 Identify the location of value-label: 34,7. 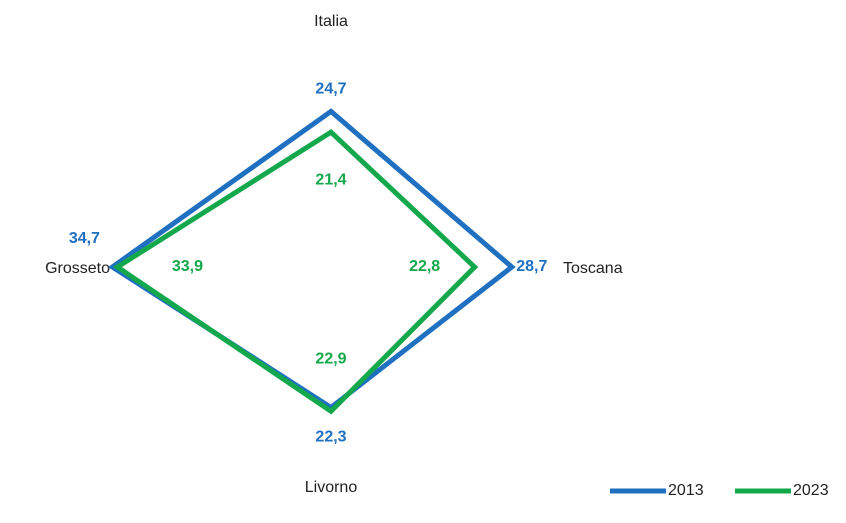
(84, 238).